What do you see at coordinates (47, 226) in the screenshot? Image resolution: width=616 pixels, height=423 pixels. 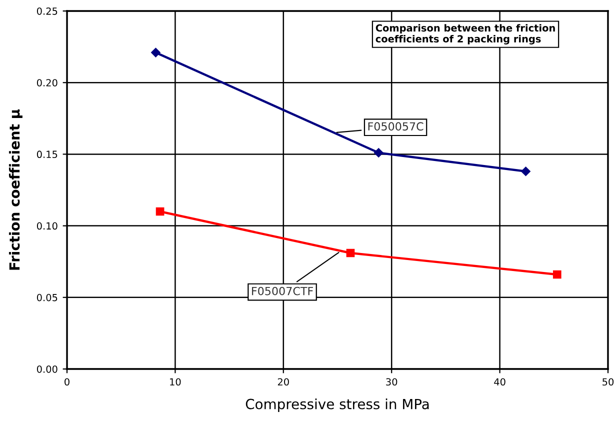 I see `y-tick-label: 0.10` at bounding box center [47, 226].